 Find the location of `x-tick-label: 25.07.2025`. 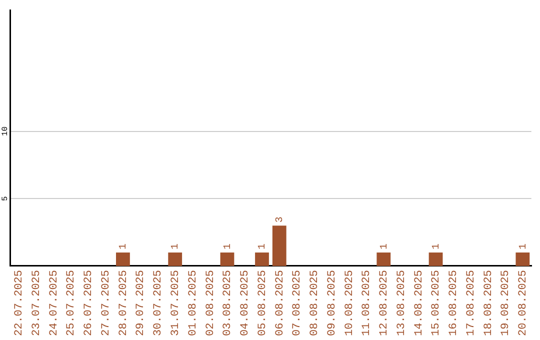

x-tick-label: 25.07.2025 is located at coordinates (72, 303).